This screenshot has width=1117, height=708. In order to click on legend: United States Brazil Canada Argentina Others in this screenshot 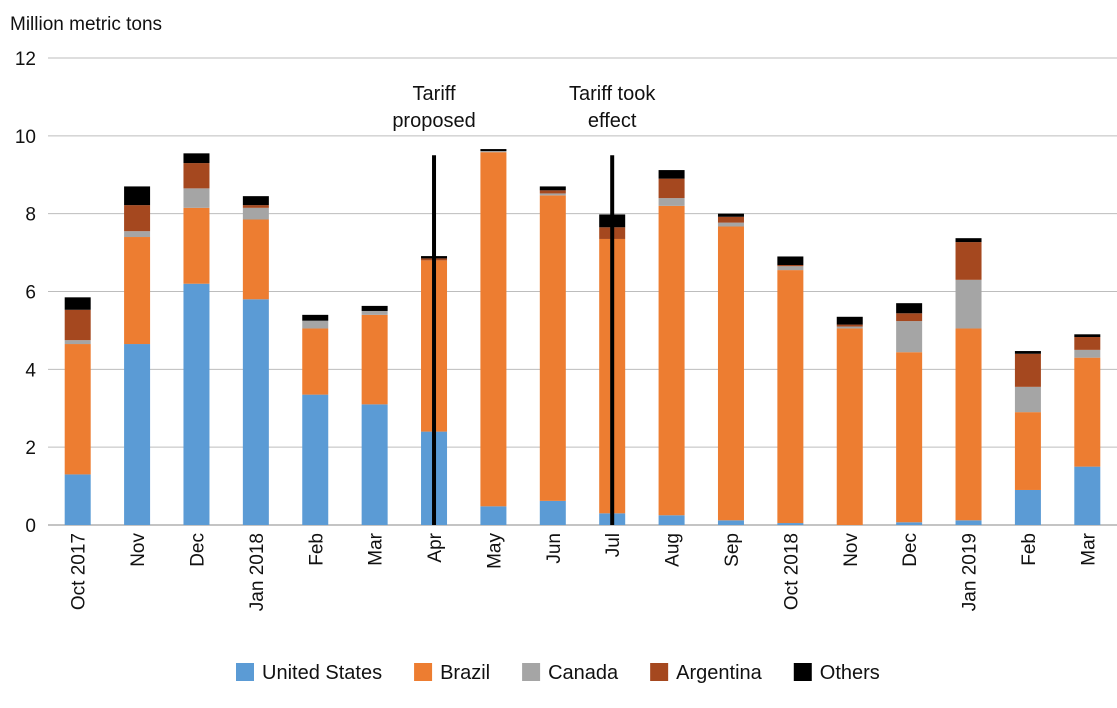, I will do `click(558, 673)`.